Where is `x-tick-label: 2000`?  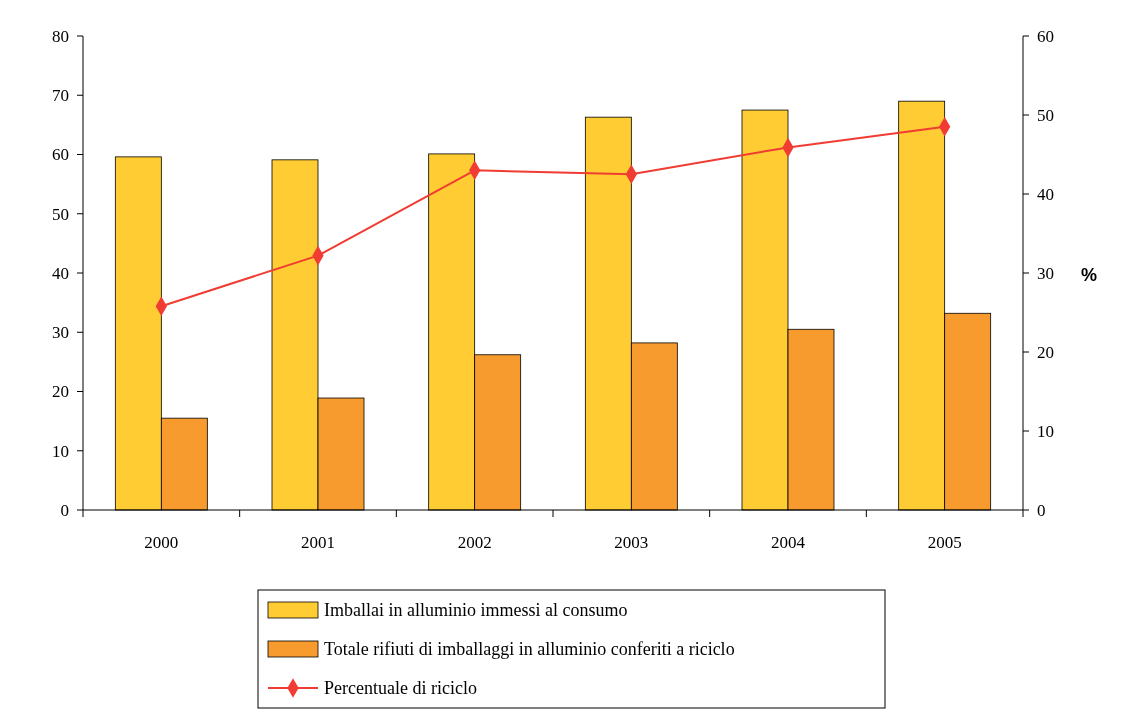
x-tick-label: 2000 is located at coordinates (161, 542).